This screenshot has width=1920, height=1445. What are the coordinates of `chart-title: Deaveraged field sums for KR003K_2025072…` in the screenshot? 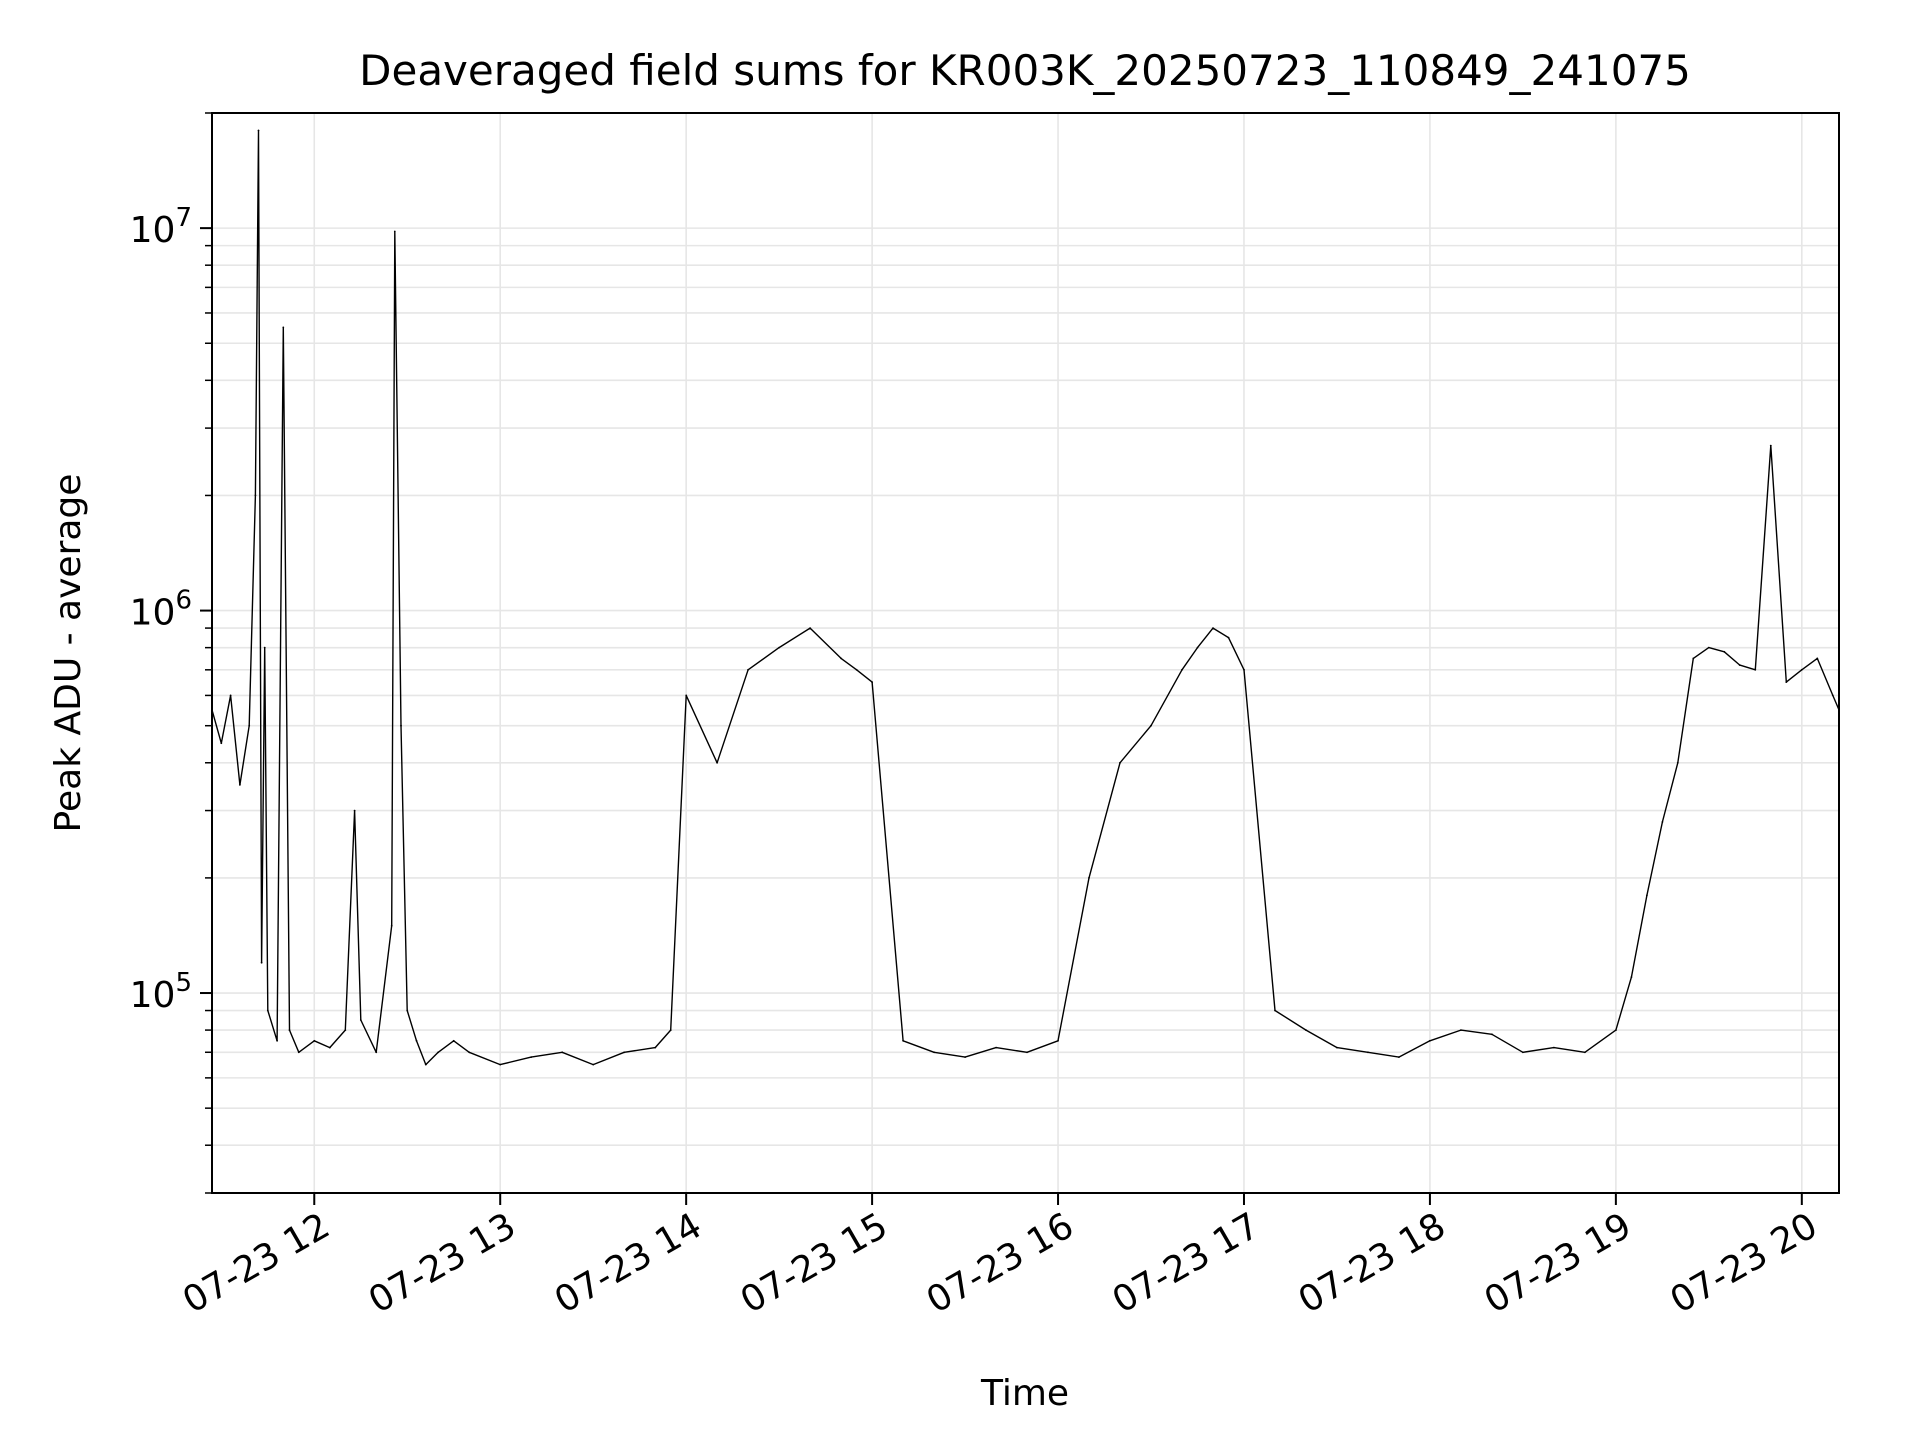 It's located at (1025, 70).